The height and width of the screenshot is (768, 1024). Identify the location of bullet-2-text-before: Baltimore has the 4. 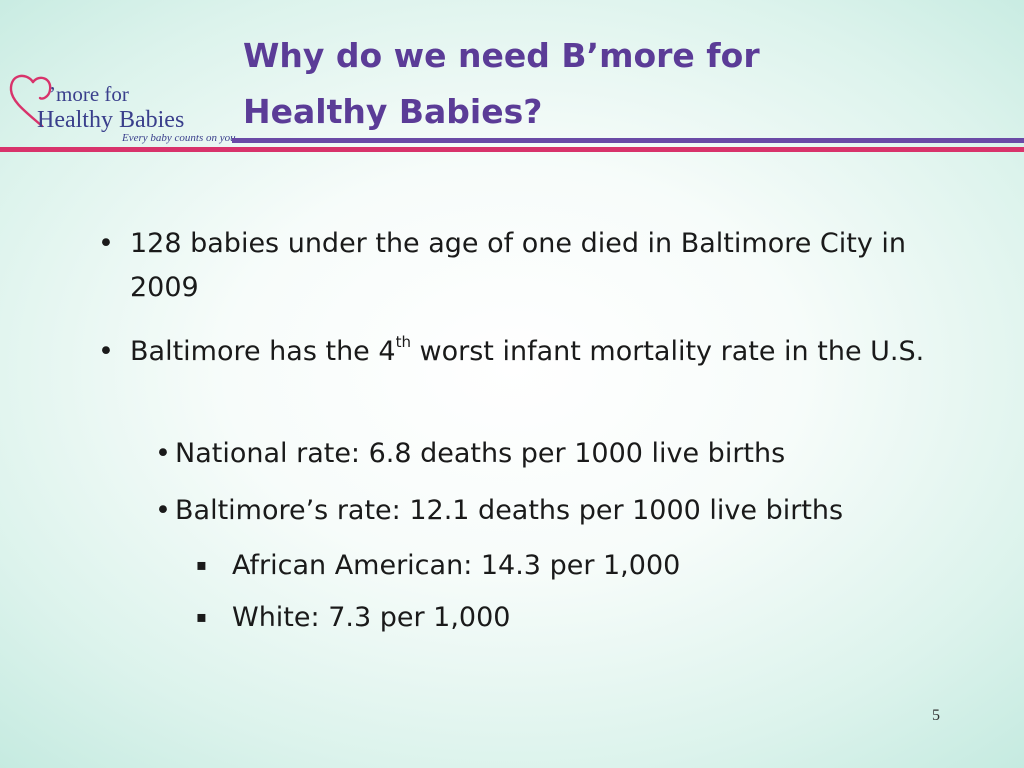
(263, 351).